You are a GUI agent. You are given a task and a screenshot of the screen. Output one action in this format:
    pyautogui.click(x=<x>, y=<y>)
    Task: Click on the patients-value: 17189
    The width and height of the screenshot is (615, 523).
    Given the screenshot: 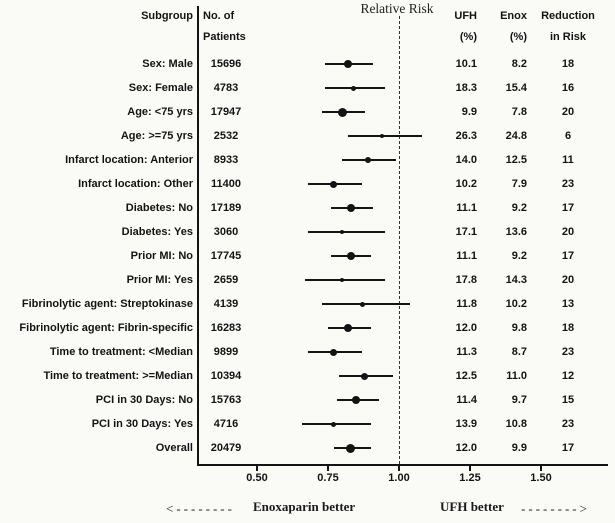 What is the action you would take?
    pyautogui.click(x=226, y=208)
    